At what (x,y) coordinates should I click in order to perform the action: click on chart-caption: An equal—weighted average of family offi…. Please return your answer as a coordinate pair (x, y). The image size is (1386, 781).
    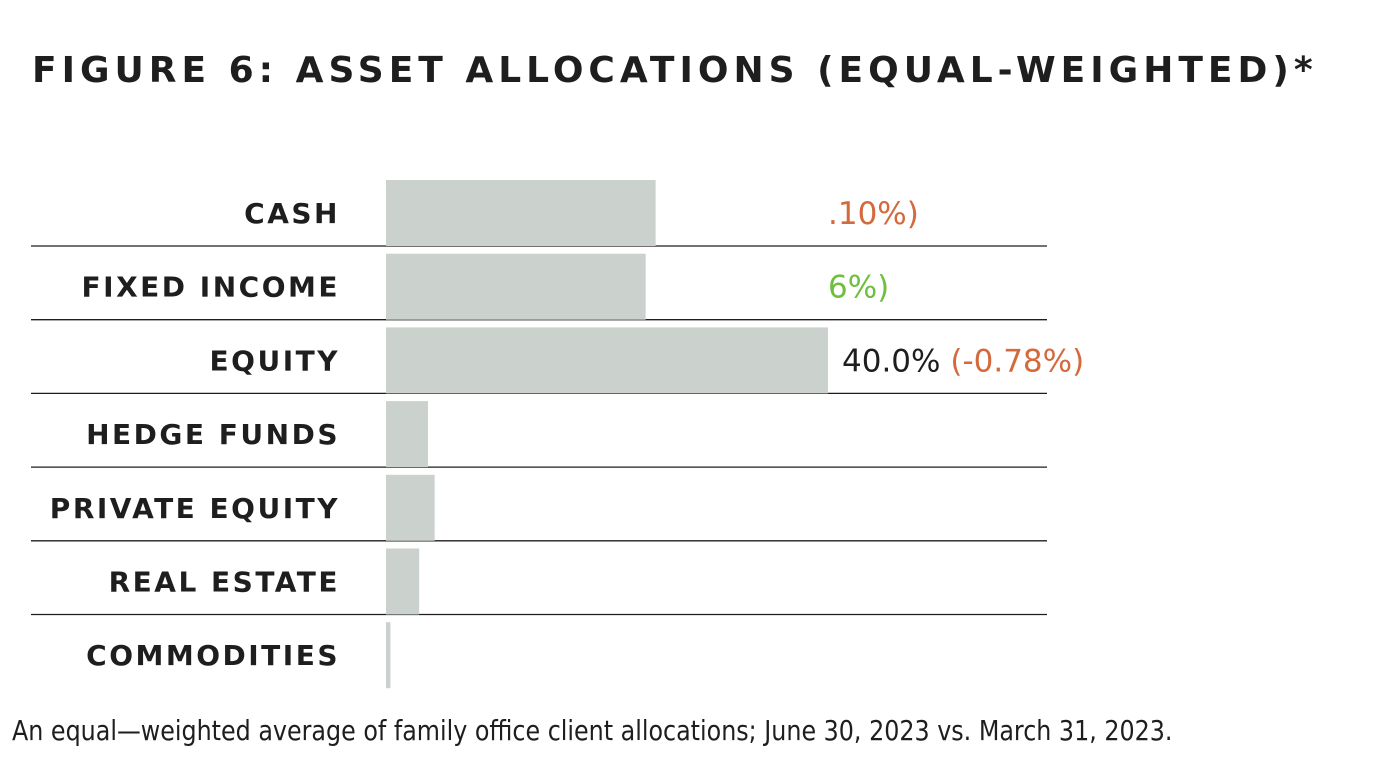
    Looking at the image, I should click on (592, 730).